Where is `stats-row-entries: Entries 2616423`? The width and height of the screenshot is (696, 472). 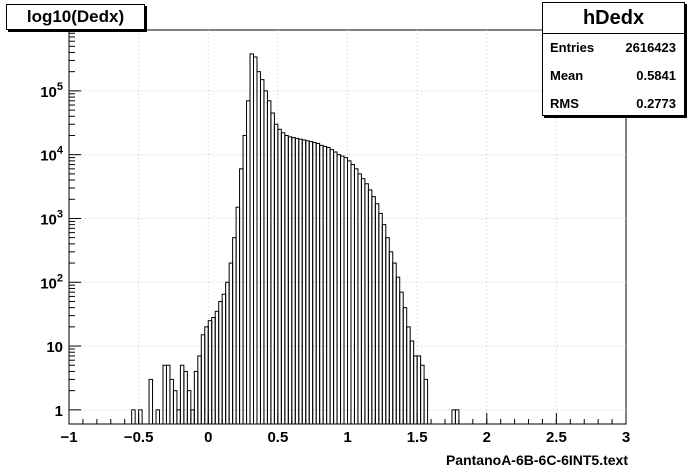 stats-row-entries: Entries 2616423 is located at coordinates (613, 48).